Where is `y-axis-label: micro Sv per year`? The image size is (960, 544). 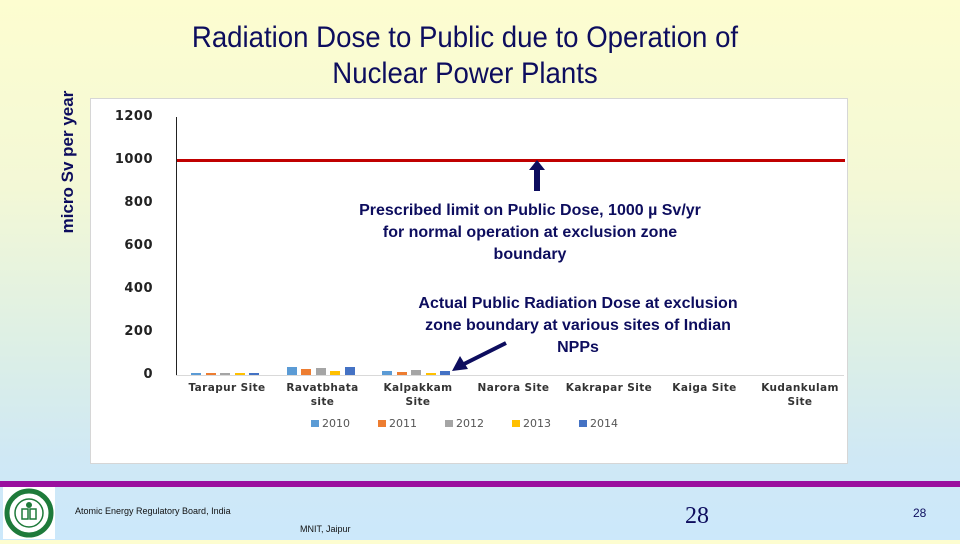
y-axis-label: micro Sv per year is located at coordinates (67, 162).